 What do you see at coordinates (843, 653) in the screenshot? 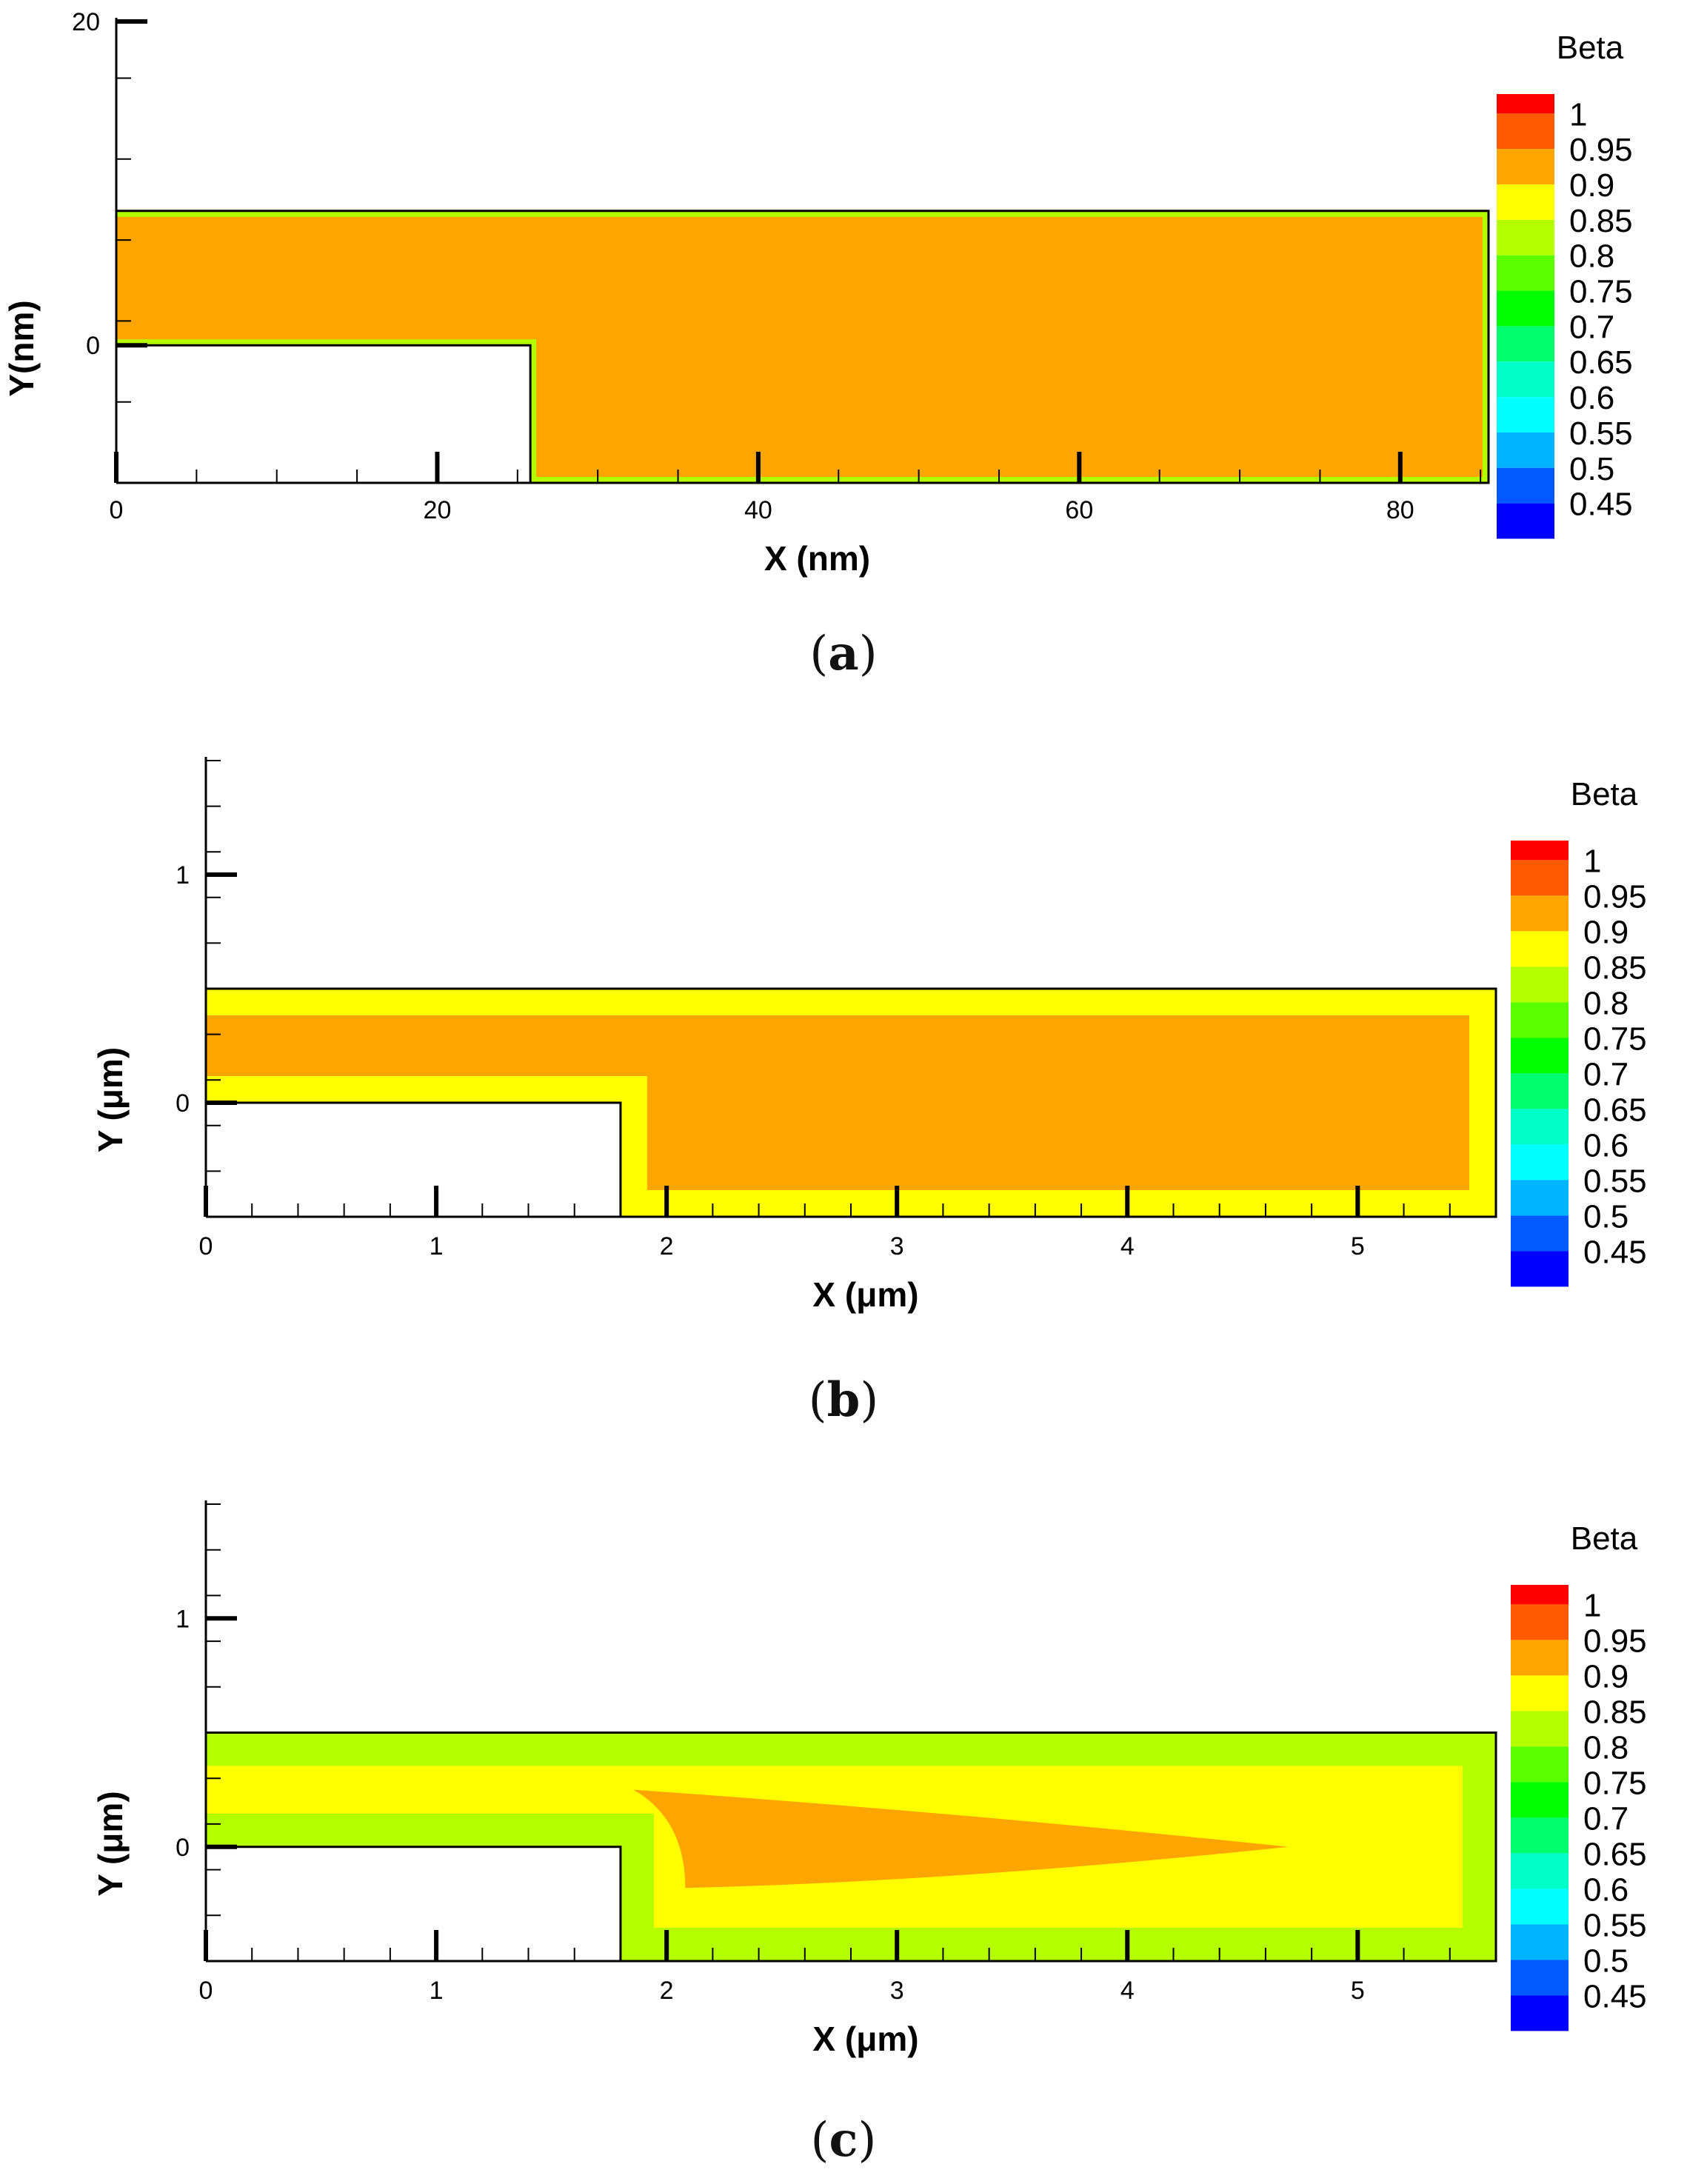
I see `panel-caption-a: (a)` at bounding box center [843, 653].